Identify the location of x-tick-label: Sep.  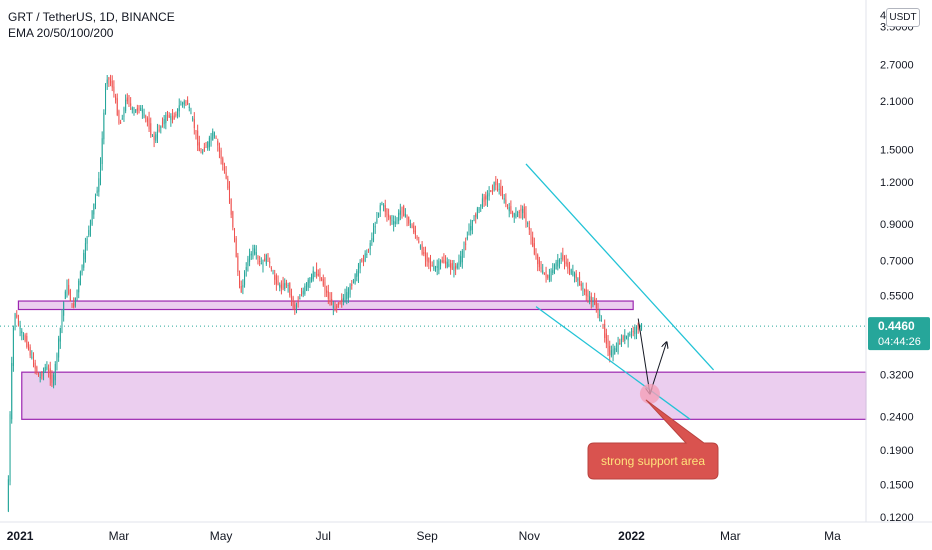
(427, 536).